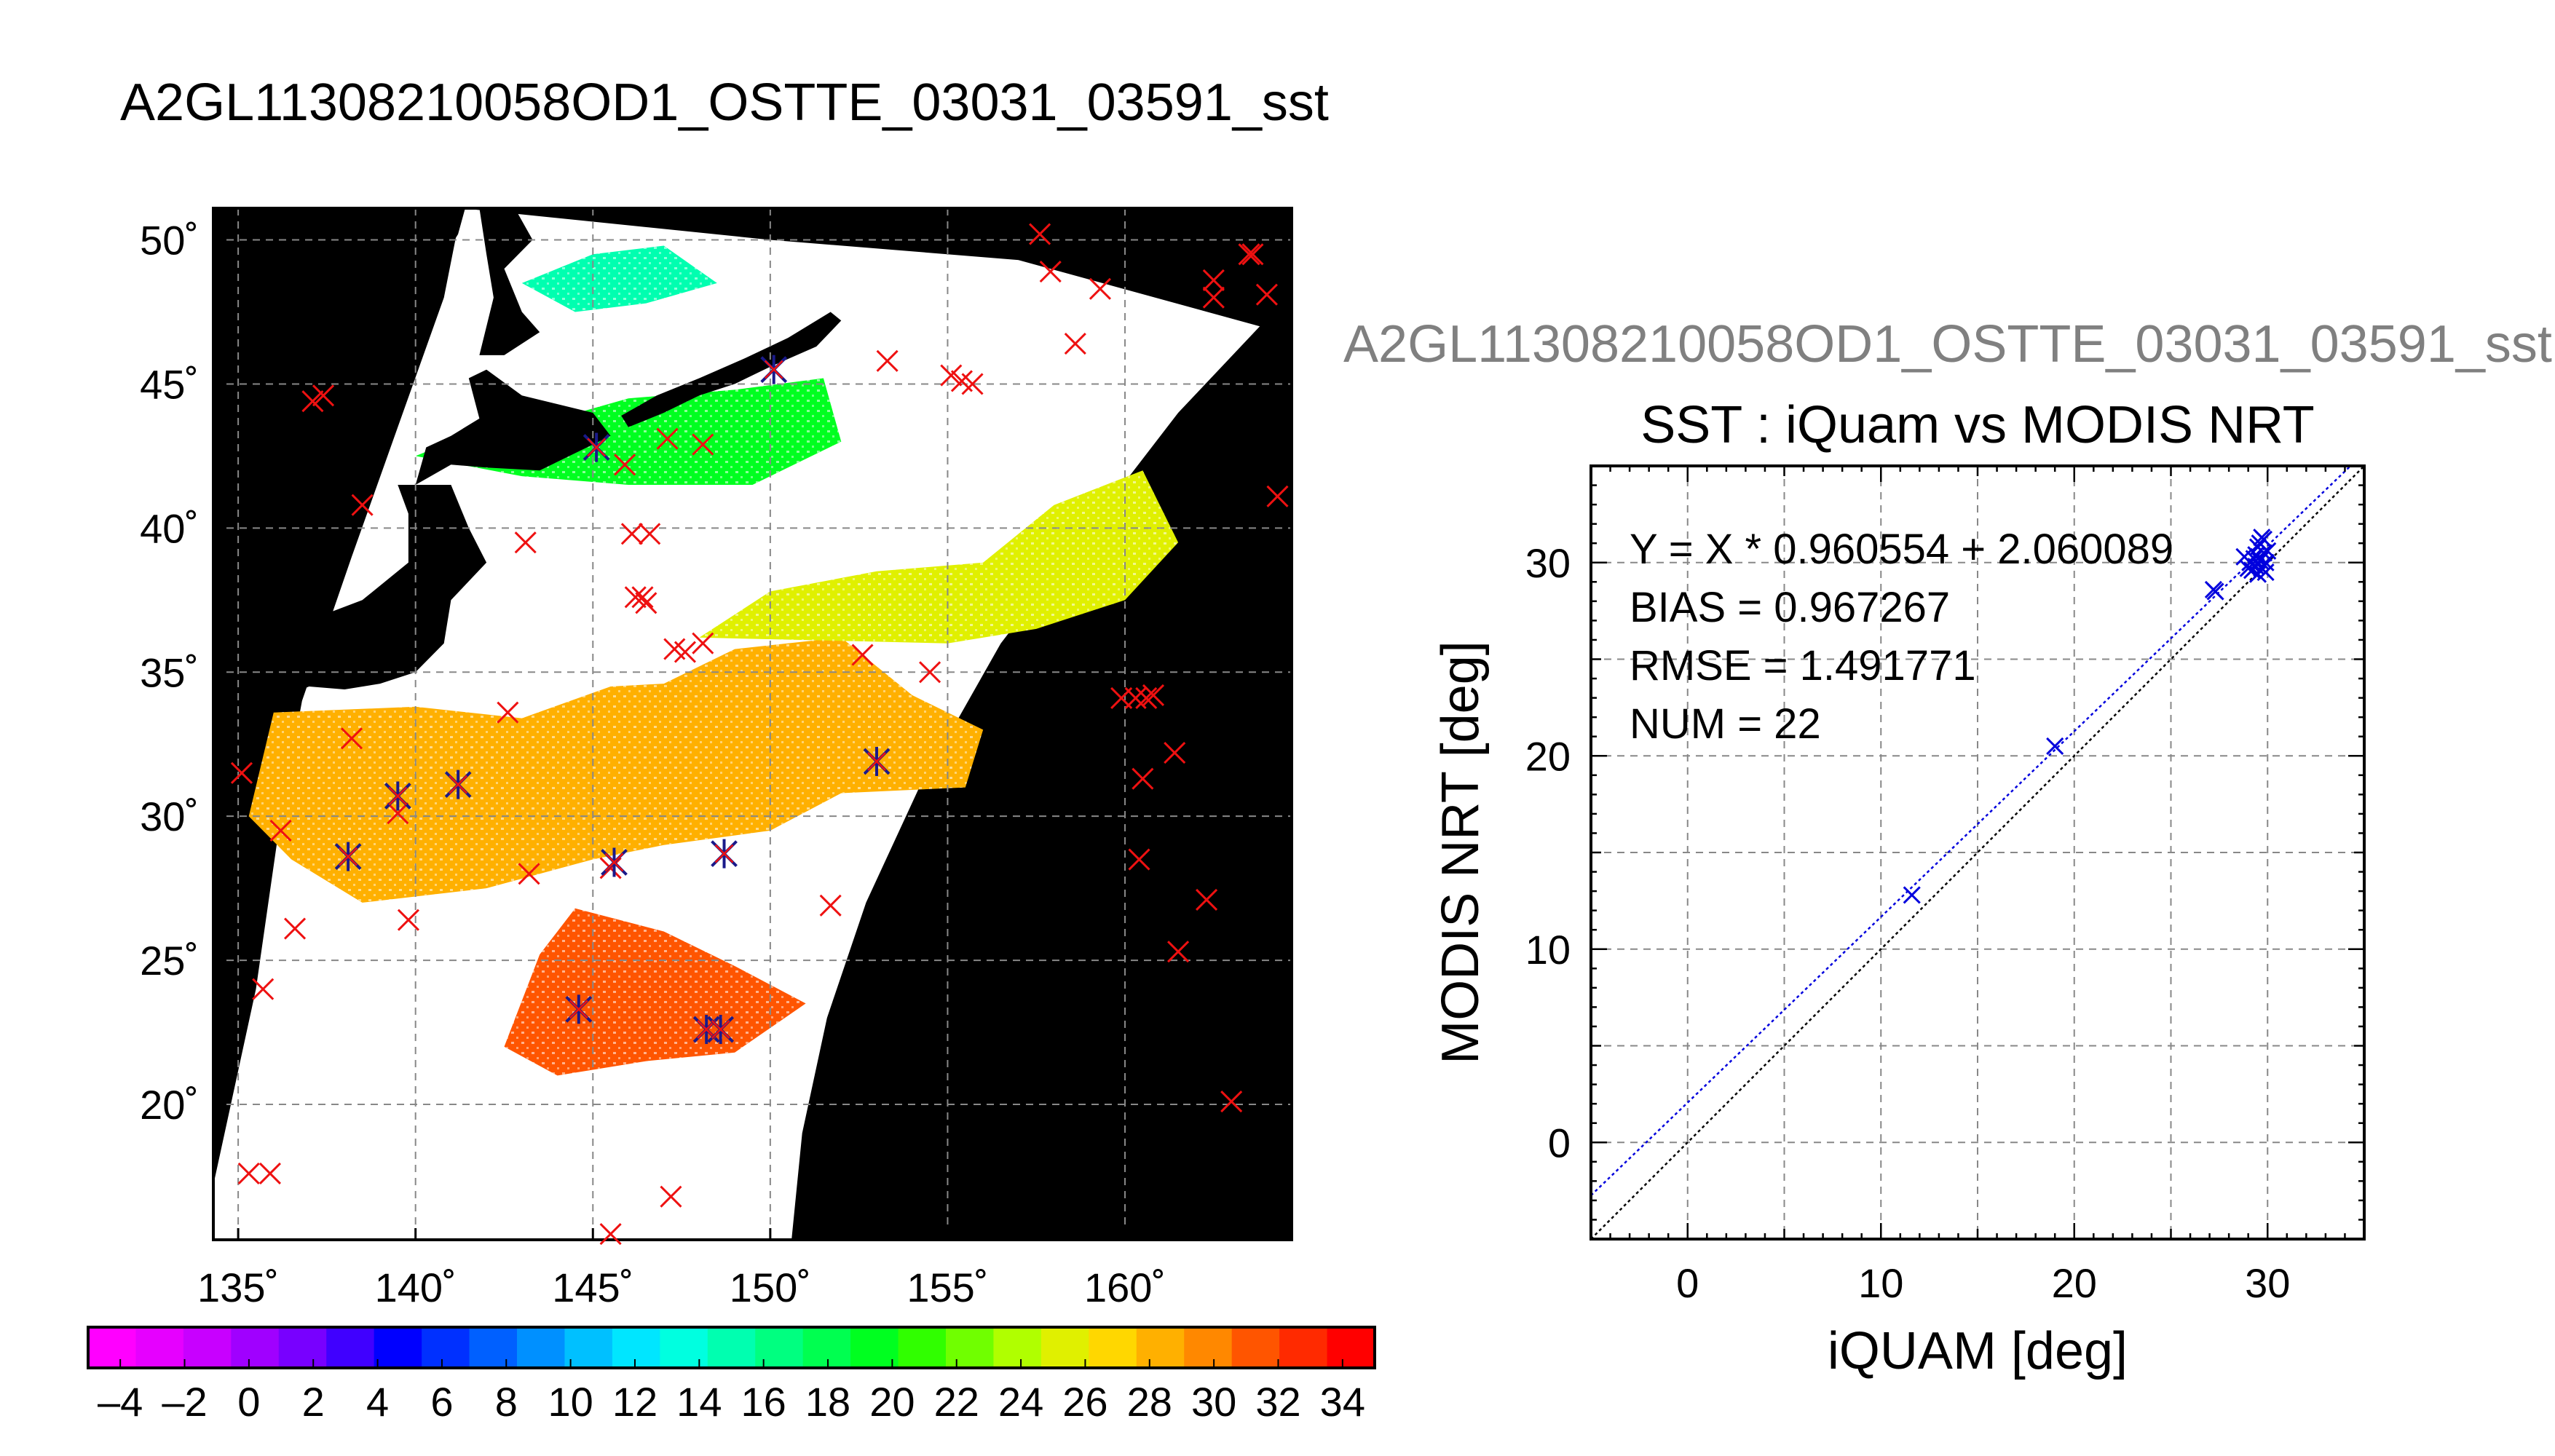 The image size is (2555, 1456). Describe the element at coordinates (592, 1287) in the screenshot. I see `map-x-tick-label: 145˚` at that location.